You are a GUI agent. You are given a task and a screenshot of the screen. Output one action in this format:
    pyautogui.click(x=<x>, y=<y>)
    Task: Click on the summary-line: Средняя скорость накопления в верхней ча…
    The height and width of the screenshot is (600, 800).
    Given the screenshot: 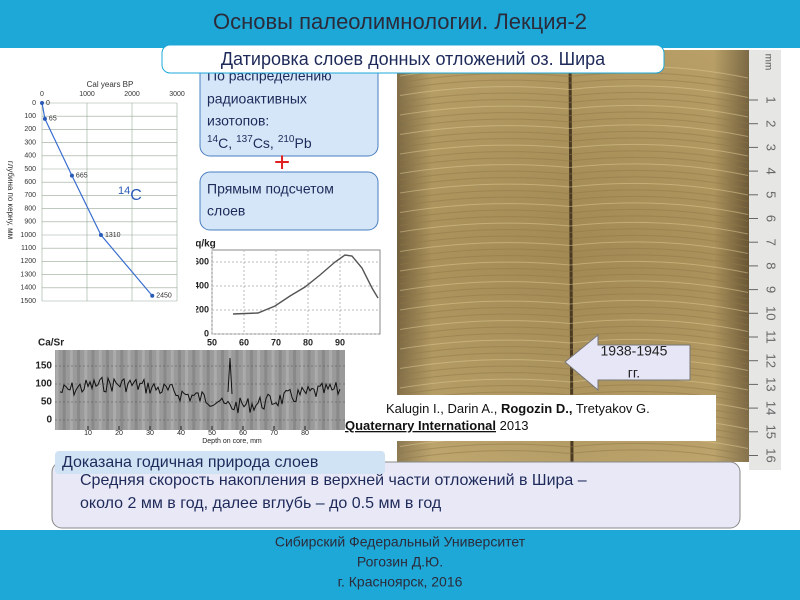 What is the action you would take?
    pyautogui.click(x=333, y=480)
    